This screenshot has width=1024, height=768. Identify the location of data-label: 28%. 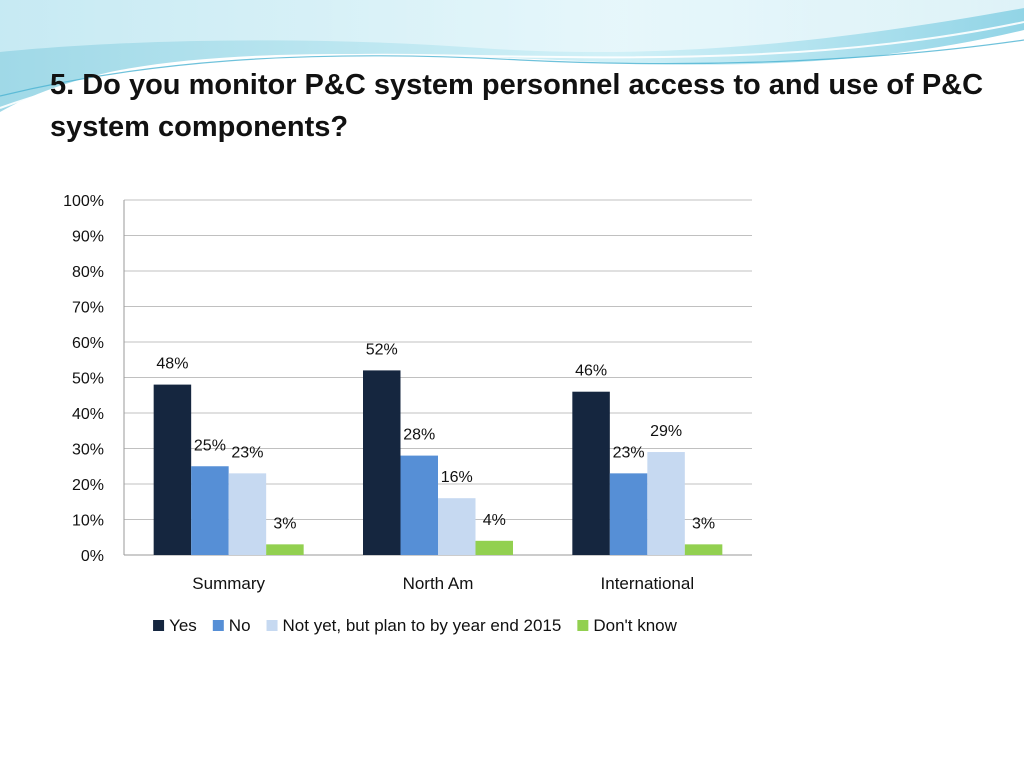
(419, 435).